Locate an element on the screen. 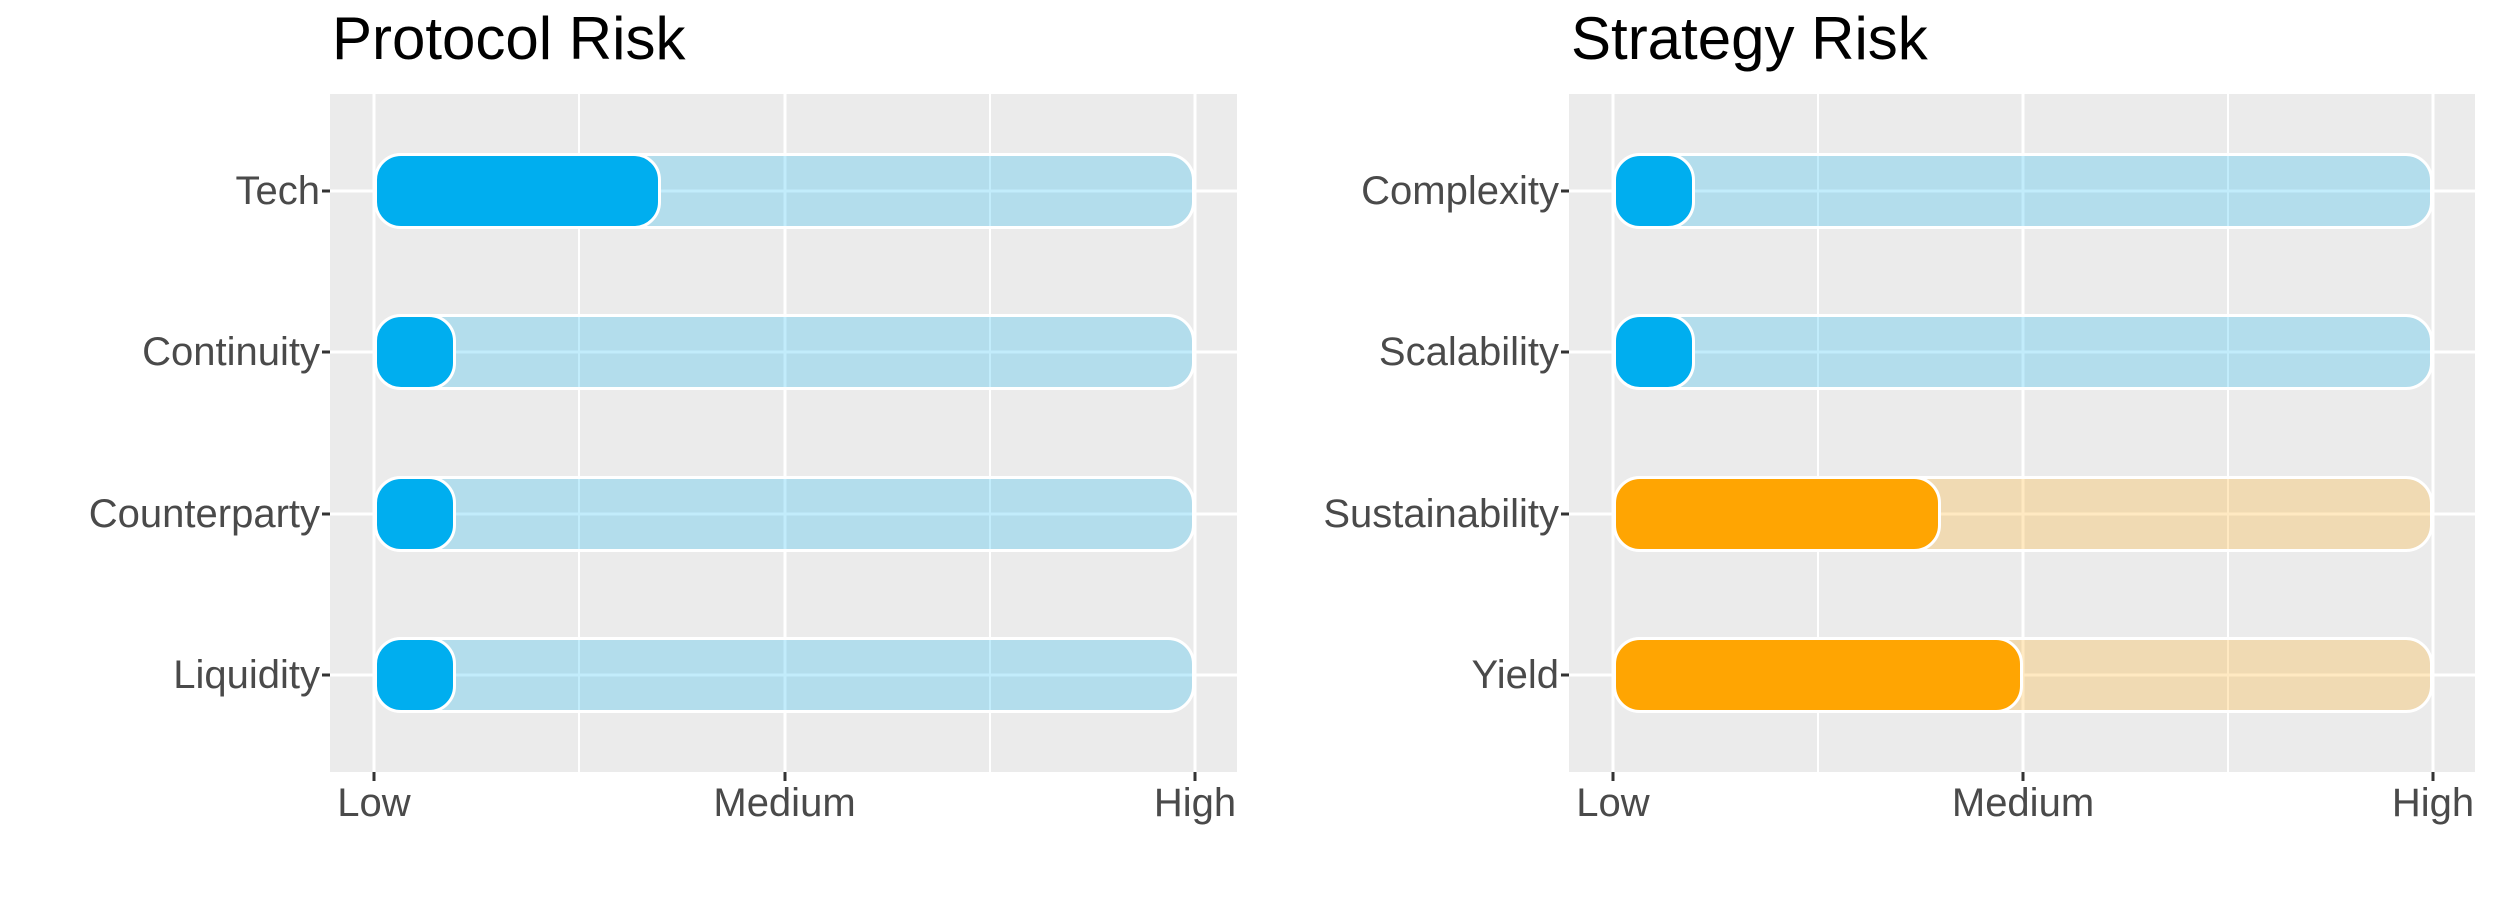 Image resolution: width=2500 pixels, height=900 pixels. y-axis-label-scalability: Scalability is located at coordinates (1468, 352).